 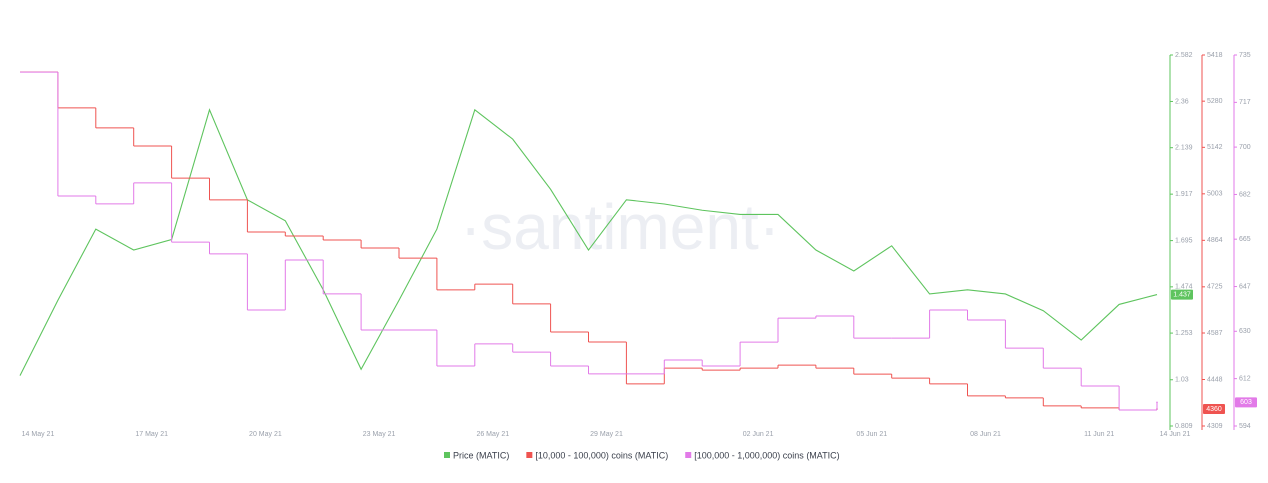 I want to click on y-tick-label: 630, so click(x=1245, y=331).